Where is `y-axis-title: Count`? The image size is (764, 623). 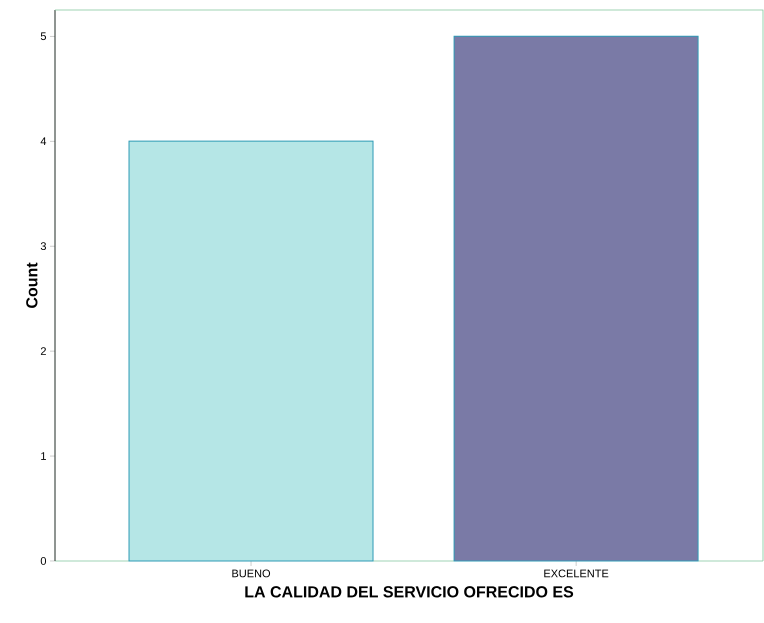 y-axis-title: Count is located at coordinates (32, 285).